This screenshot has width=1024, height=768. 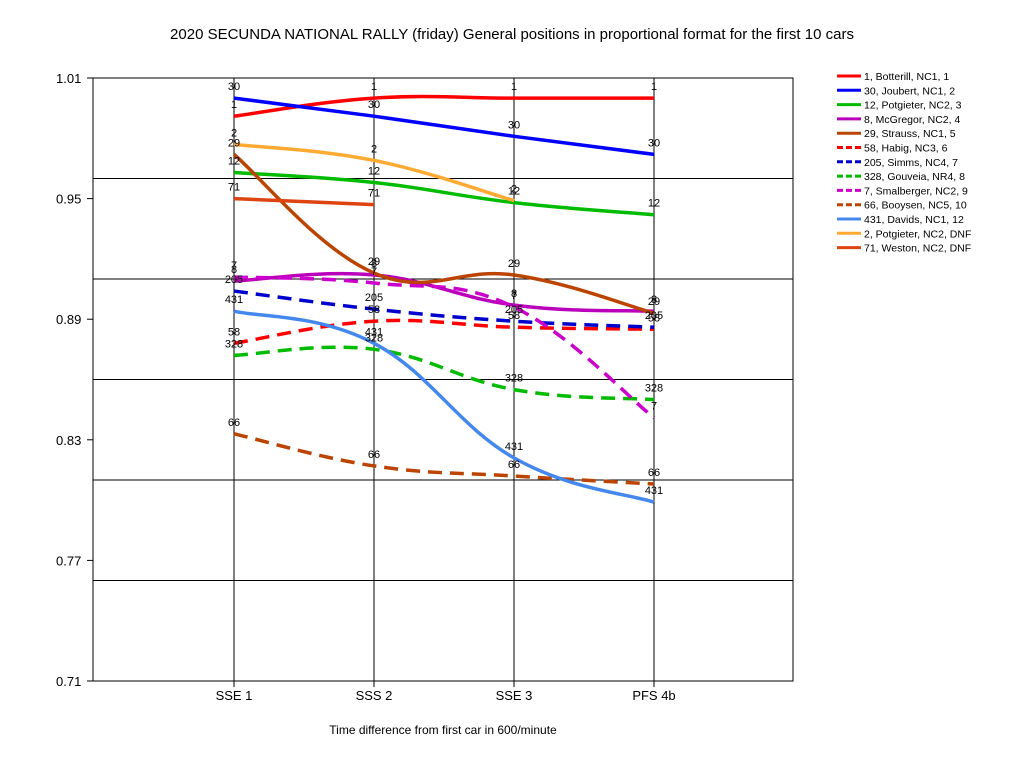 I want to click on legend-entry: 12, Potgieter, NC2, 3, so click(x=913, y=106).